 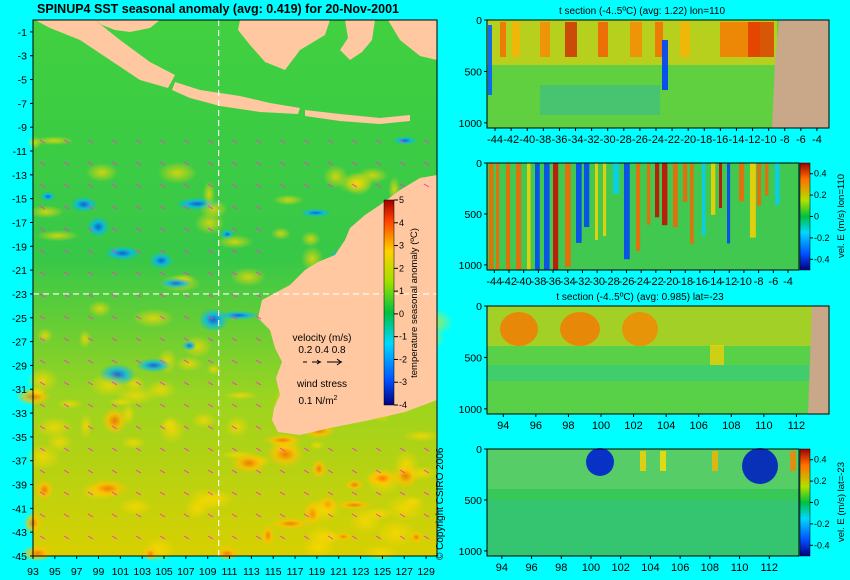 I want to click on section4-colorbar-ticks: 0.4 0.2 0 -0.2 -0.4, so click(x=820, y=502).